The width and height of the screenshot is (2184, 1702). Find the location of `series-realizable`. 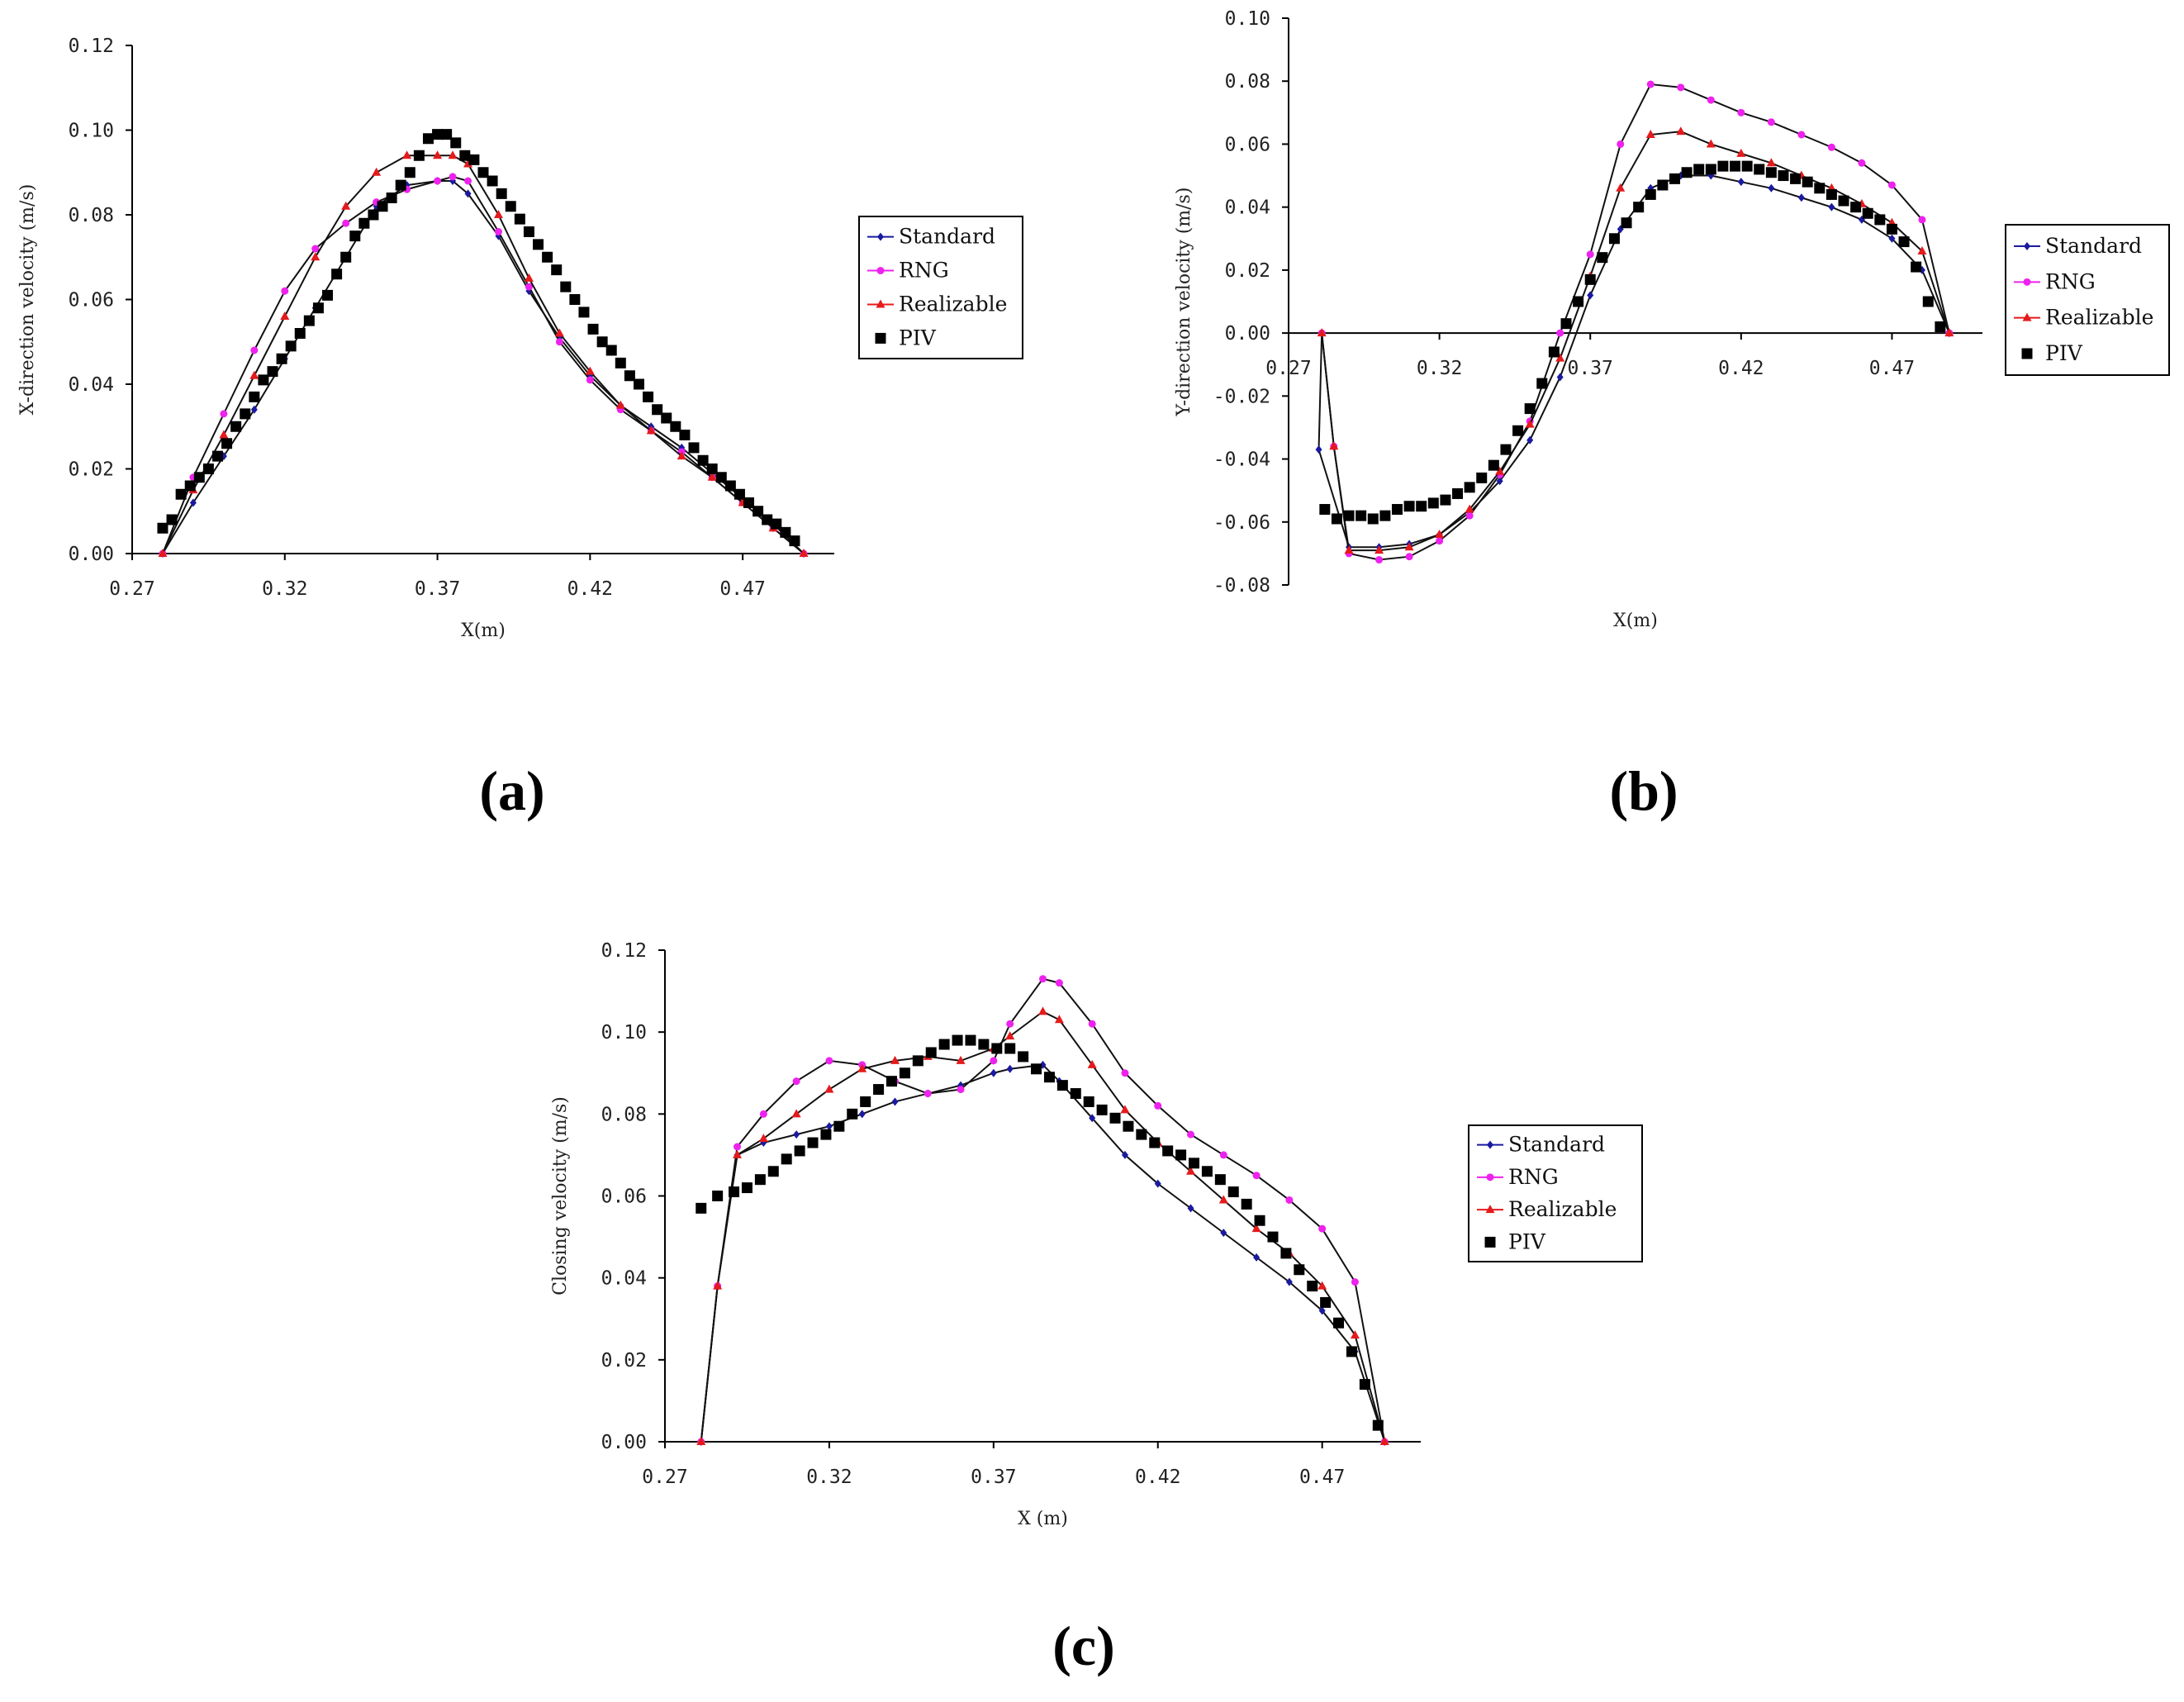

series-realizable is located at coordinates (1635, 340).